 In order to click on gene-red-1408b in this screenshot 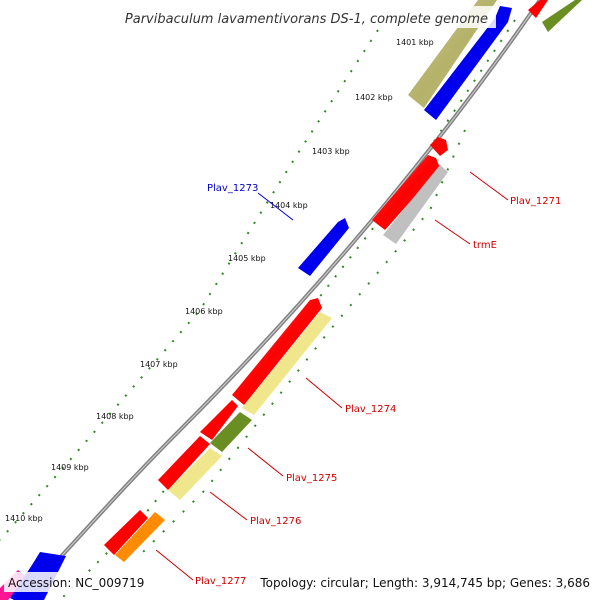, I will do `click(184, 463)`.